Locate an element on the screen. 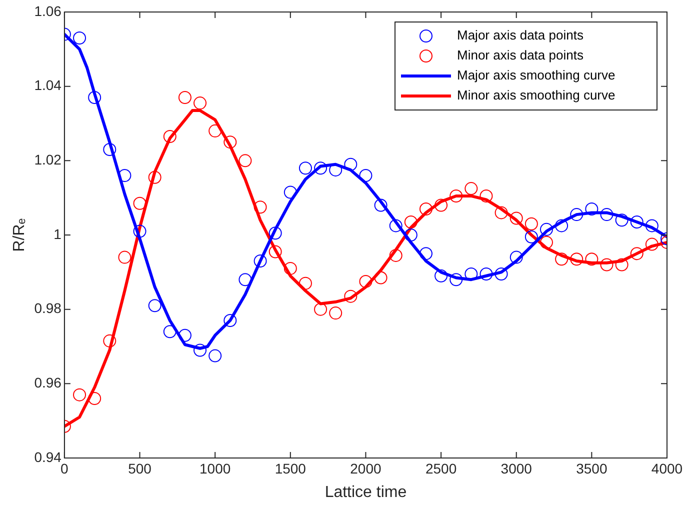 This screenshot has width=693, height=508. y-axis-title: R/Rₑ is located at coordinates (19, 235).